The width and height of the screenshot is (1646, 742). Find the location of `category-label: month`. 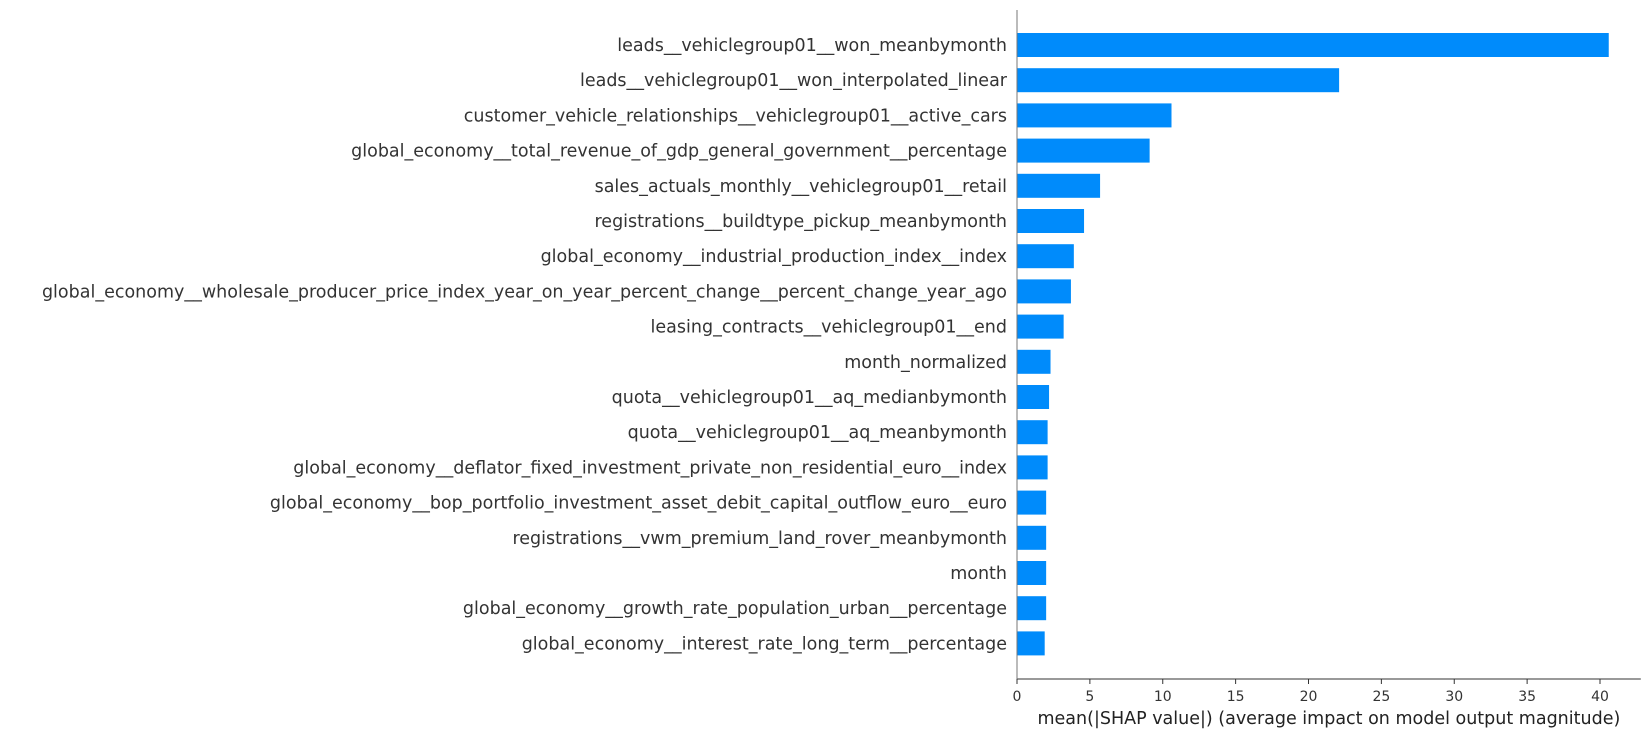

category-label: month is located at coordinates (978, 574).